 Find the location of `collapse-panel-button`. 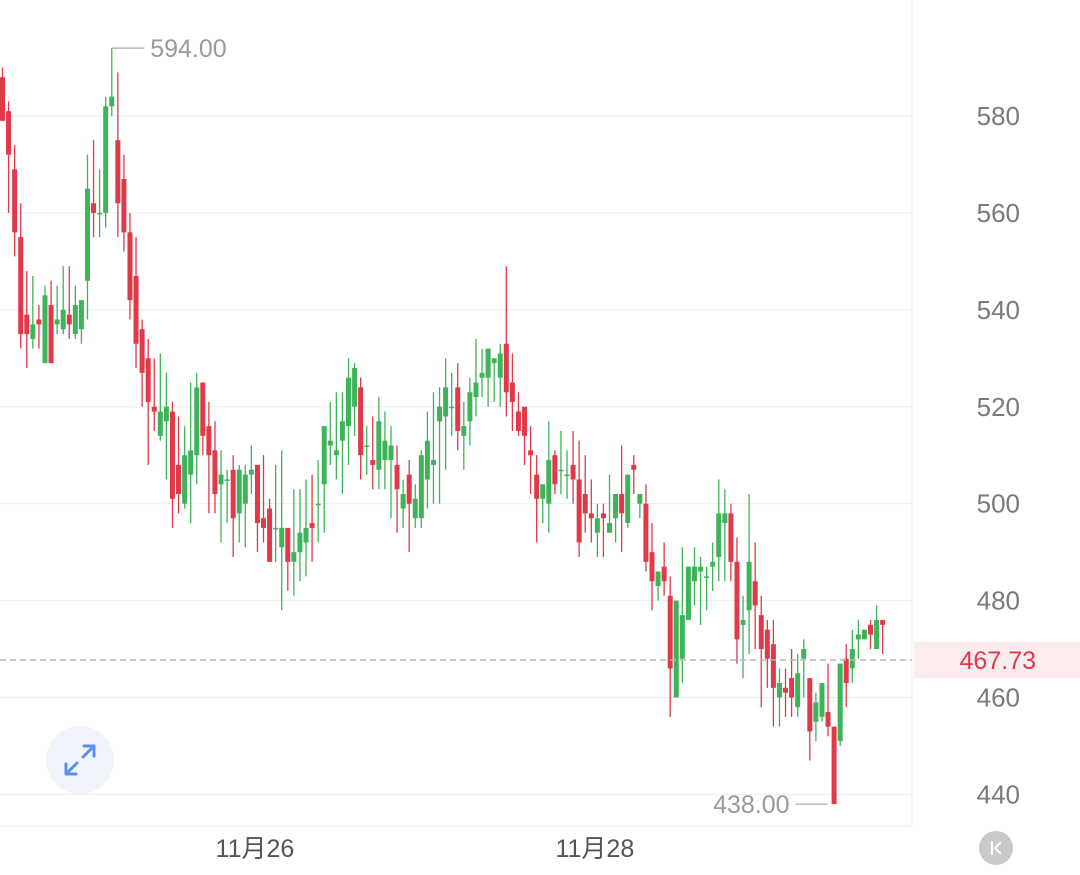

collapse-panel-button is located at coordinates (996, 848).